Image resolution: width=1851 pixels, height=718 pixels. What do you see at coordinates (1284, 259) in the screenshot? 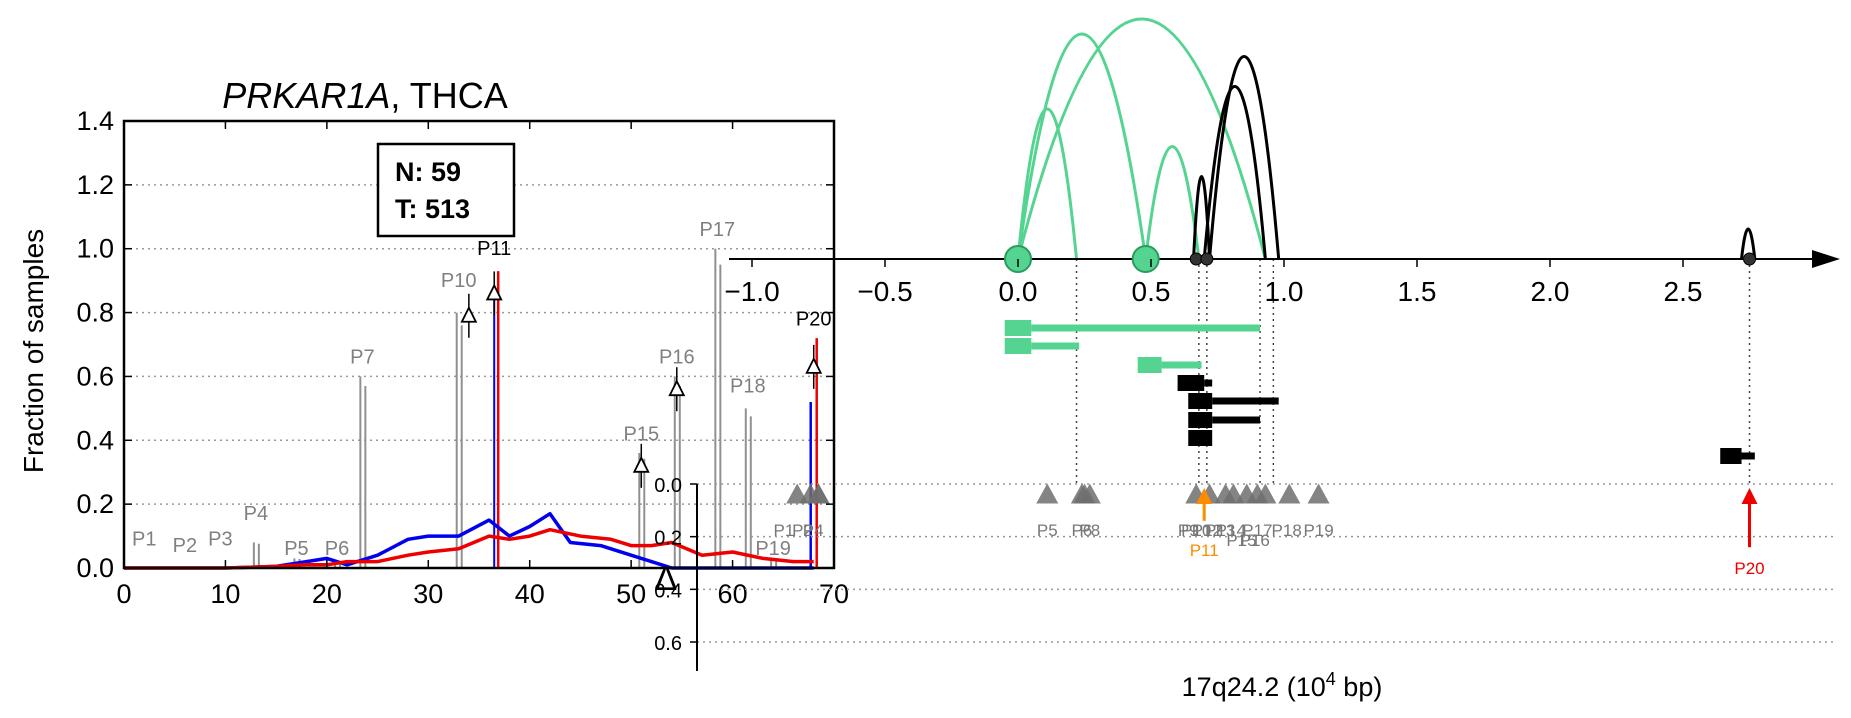
I see `gene-axis` at bounding box center [1284, 259].